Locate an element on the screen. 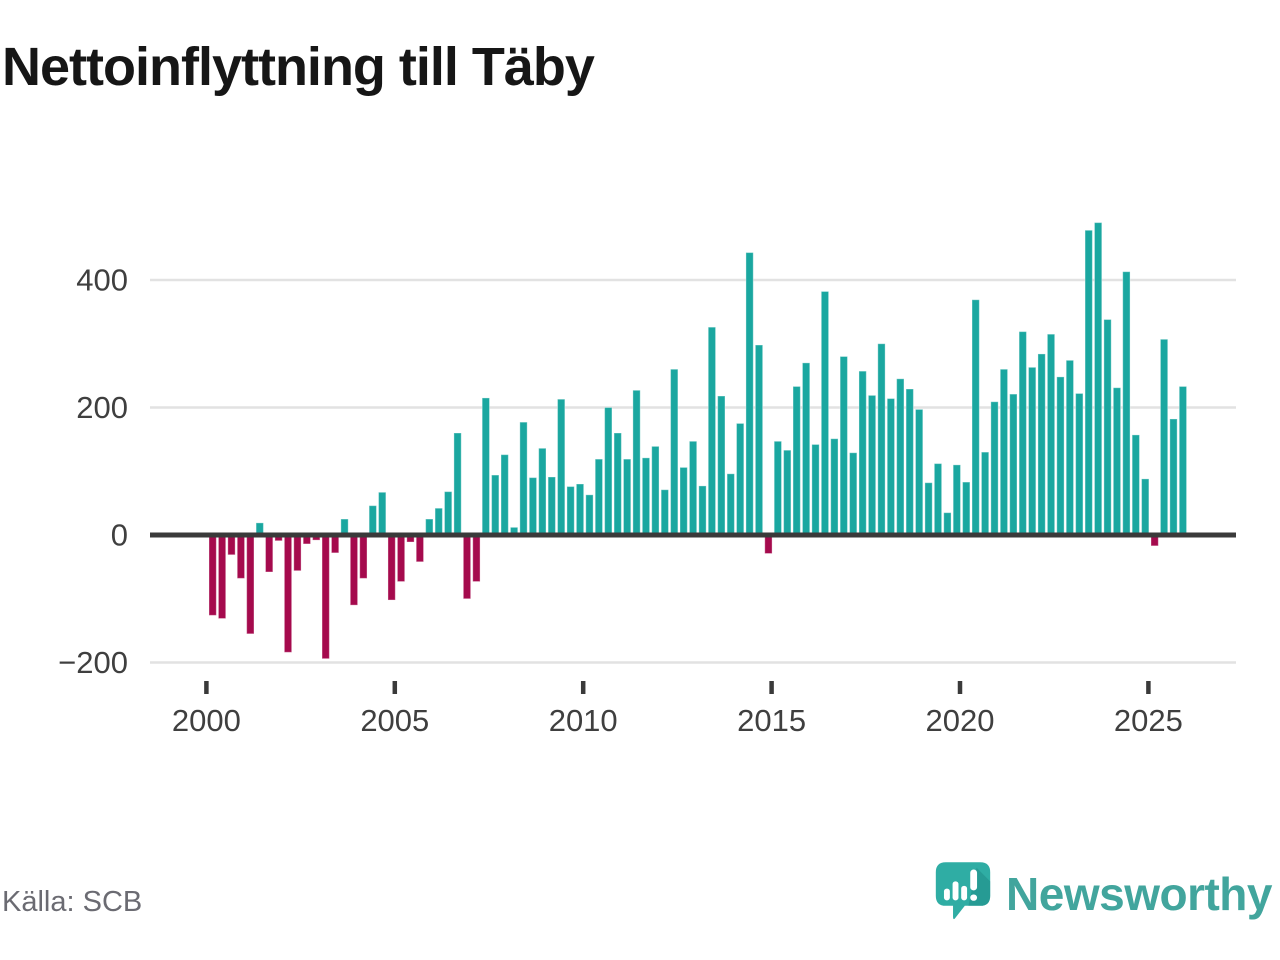 The width and height of the screenshot is (1280, 960). newsworthy-logo-icon is located at coordinates (963, 891).